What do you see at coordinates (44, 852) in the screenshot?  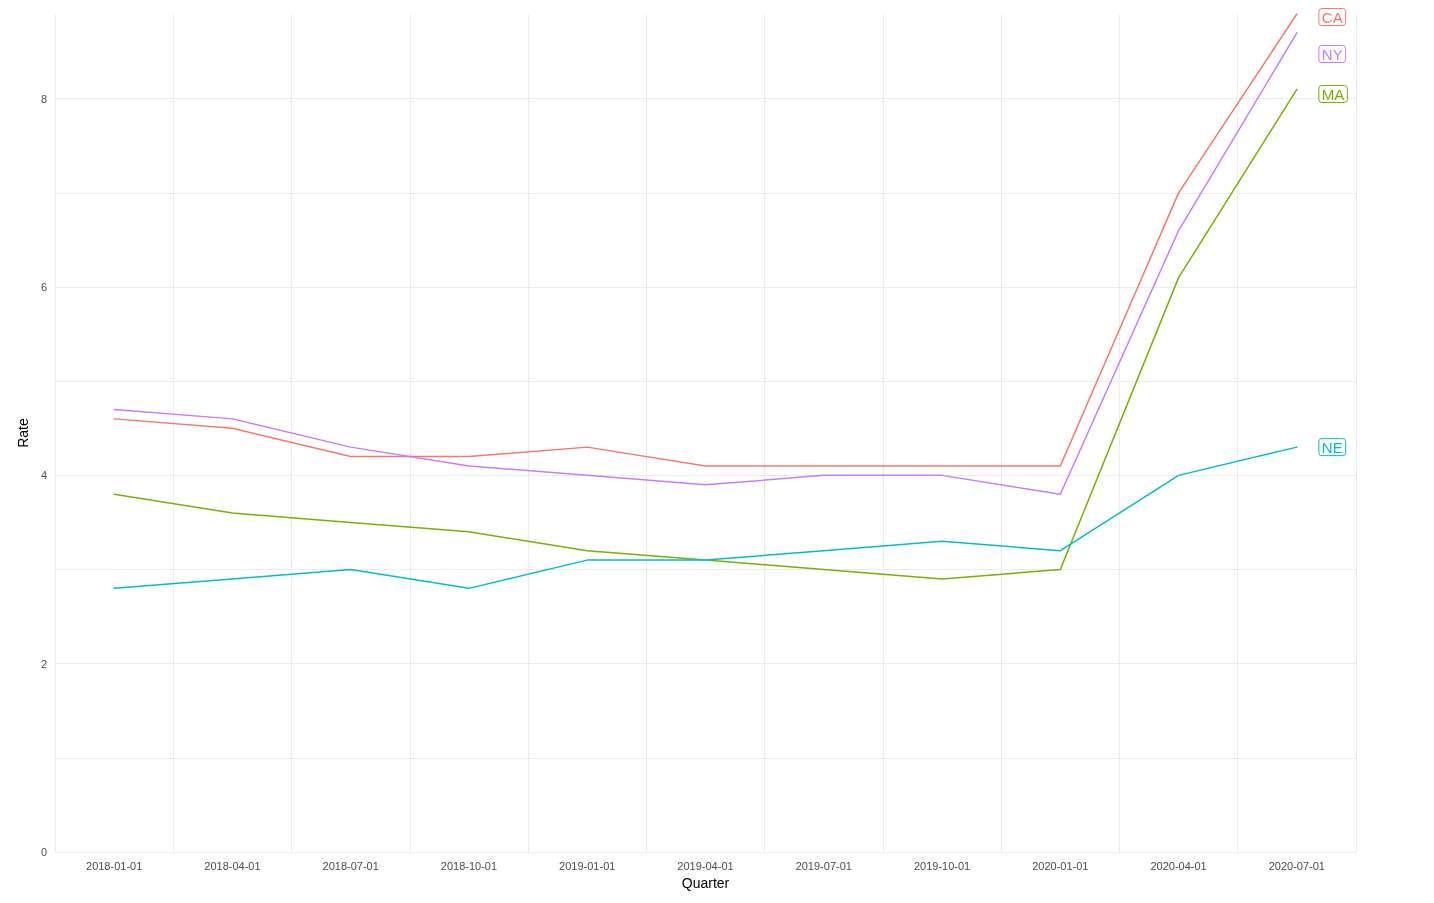 I see `y-tick-label: 0` at bounding box center [44, 852].